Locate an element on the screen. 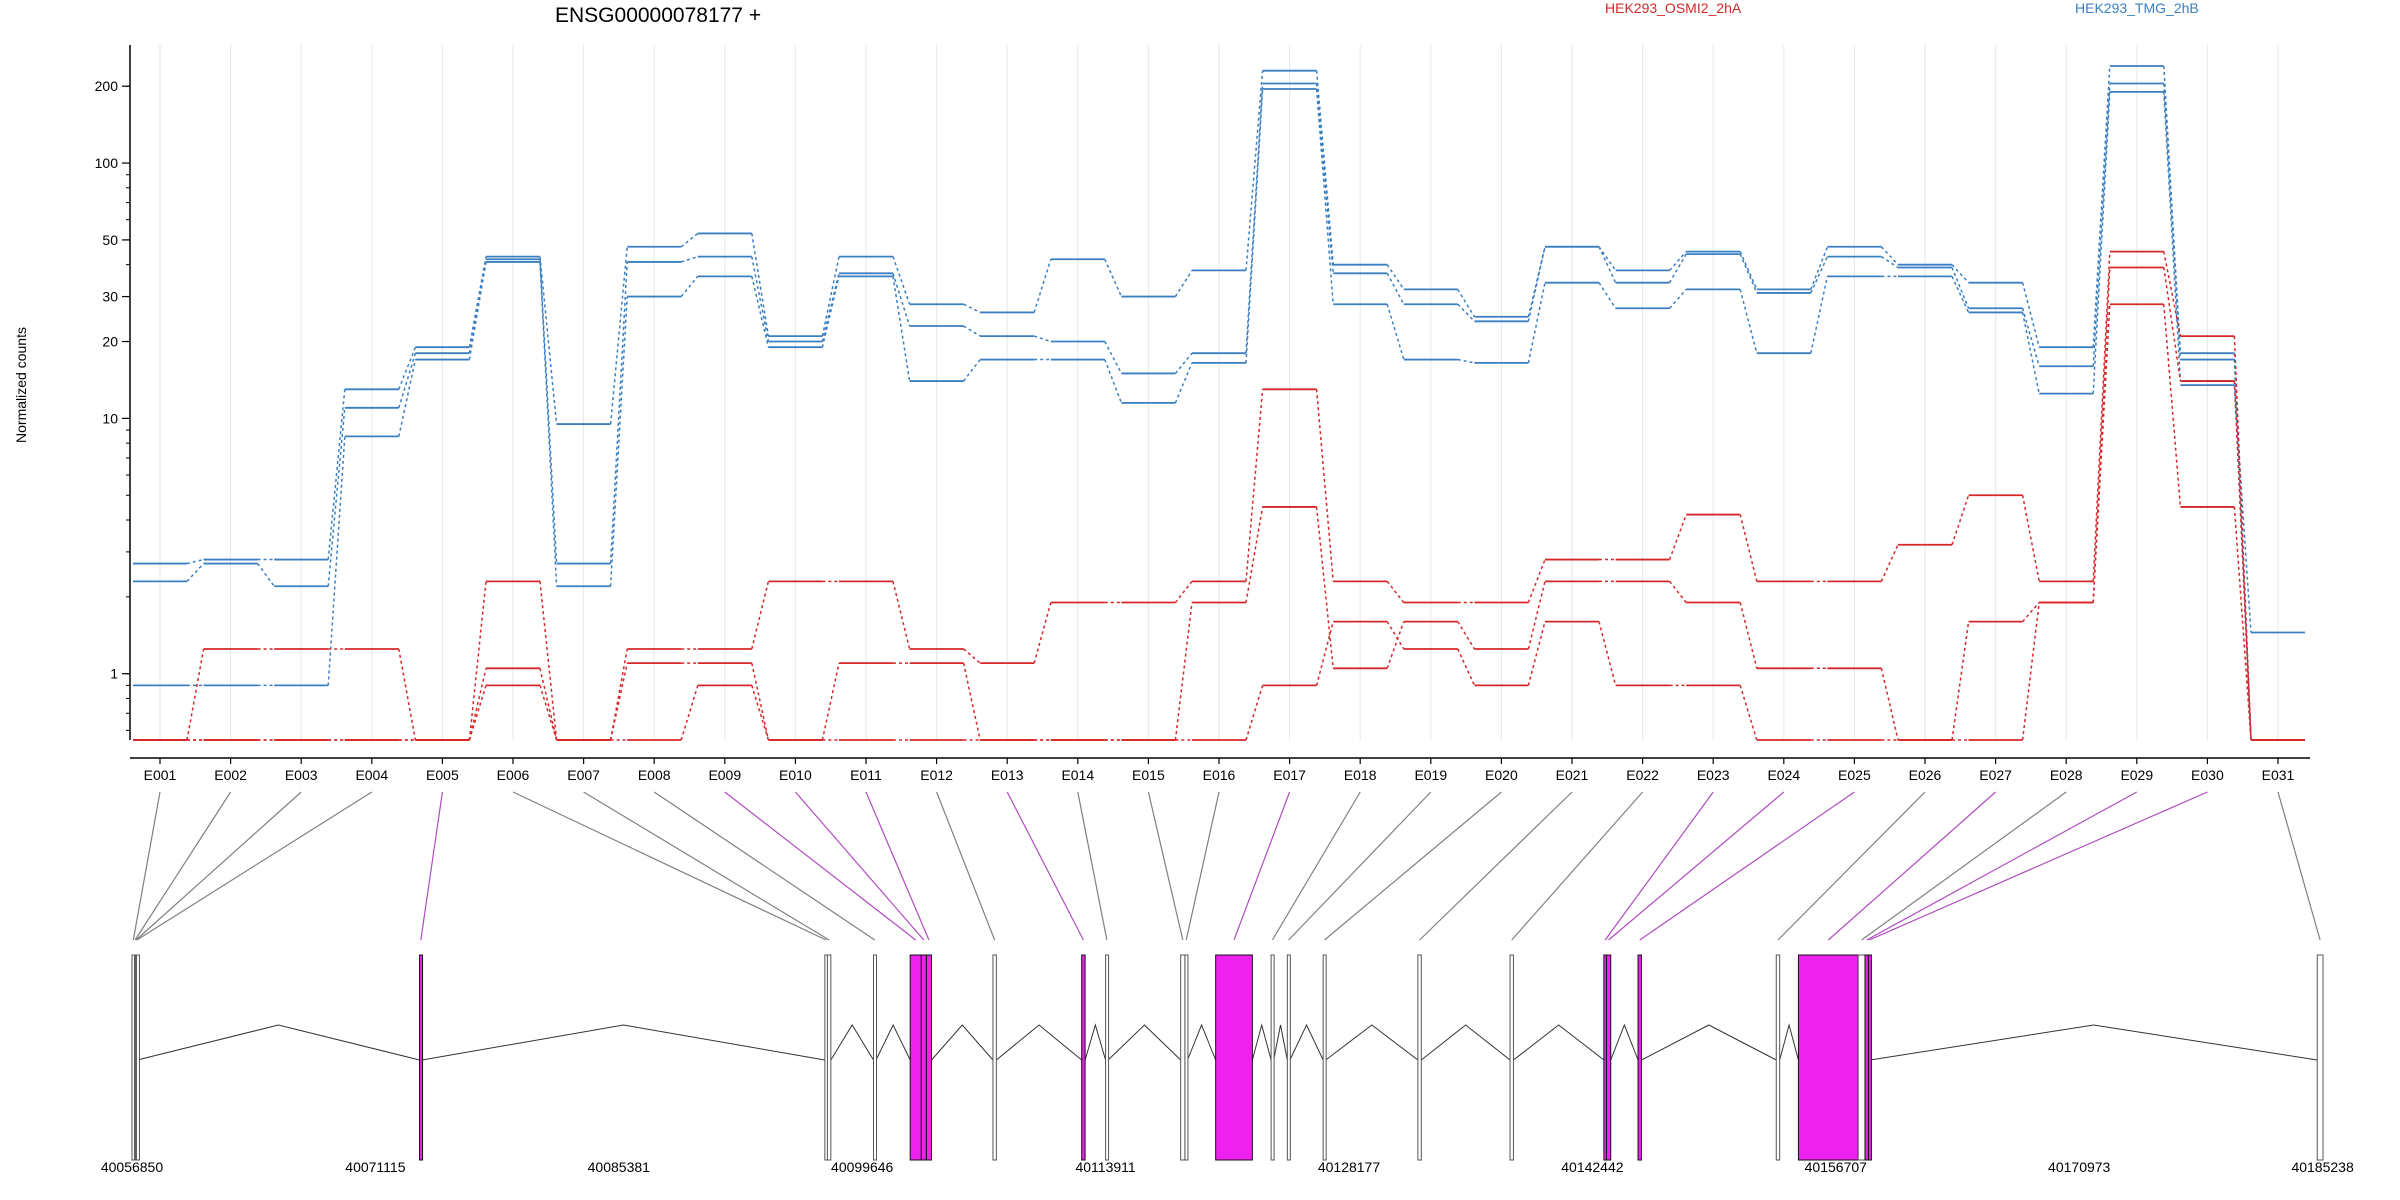 The width and height of the screenshot is (2400, 1200). exon-box-e028 is located at coordinates (1861, 1057).